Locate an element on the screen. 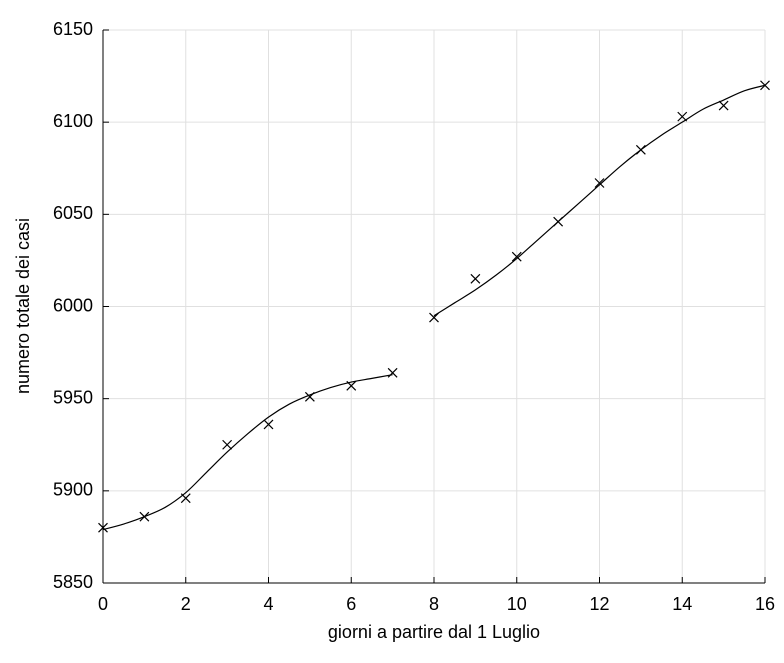 This screenshot has width=784, height=663. y-axis-label: numero totale dei casi is located at coordinates (23, 306).